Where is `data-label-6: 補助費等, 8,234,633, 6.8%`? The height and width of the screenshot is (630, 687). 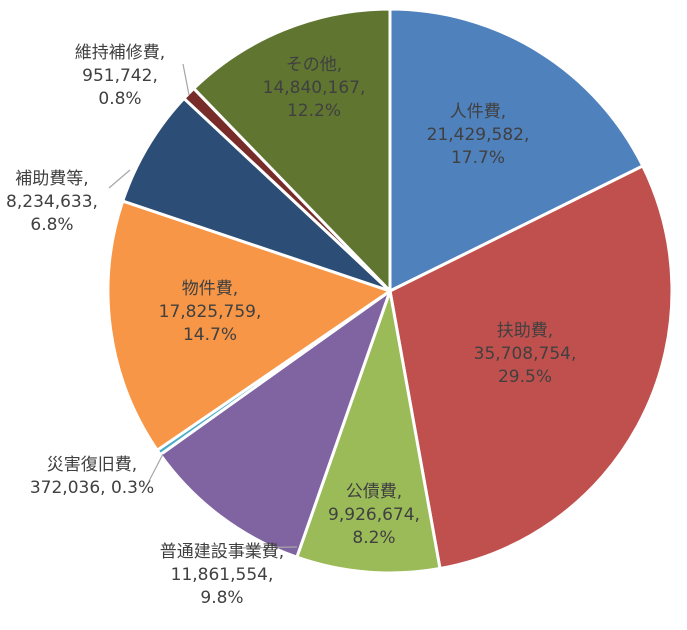 data-label-6: 補助費等, 8,234,633, 6.8% is located at coordinates (52, 202).